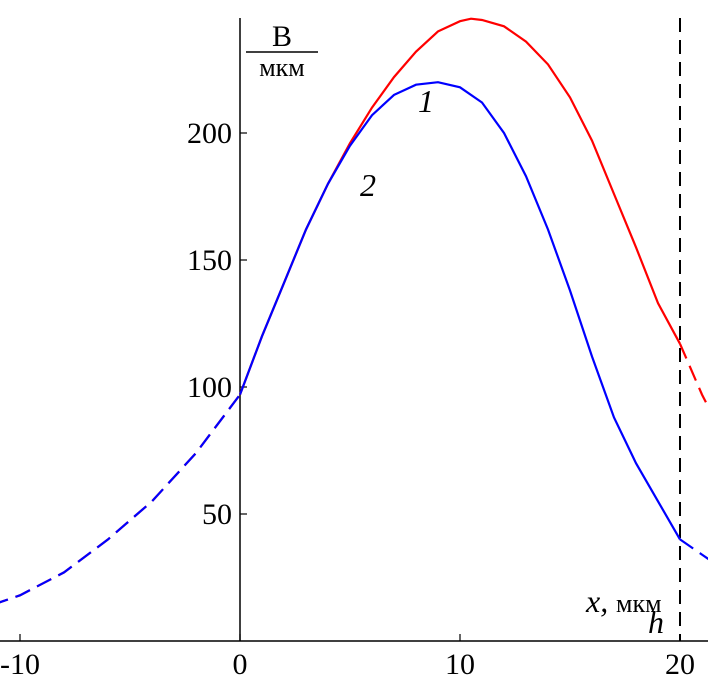 The height and width of the screenshot is (698, 708). I want to click on y-unit-numerator: В, so click(282, 36).